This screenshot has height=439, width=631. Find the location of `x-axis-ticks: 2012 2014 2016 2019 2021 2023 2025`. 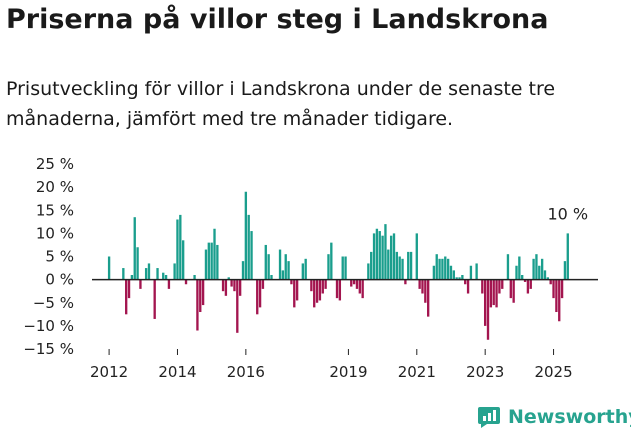

x-axis-ticks: 2012 2014 2016 2019 2021 2023 2025 is located at coordinates (331, 365).